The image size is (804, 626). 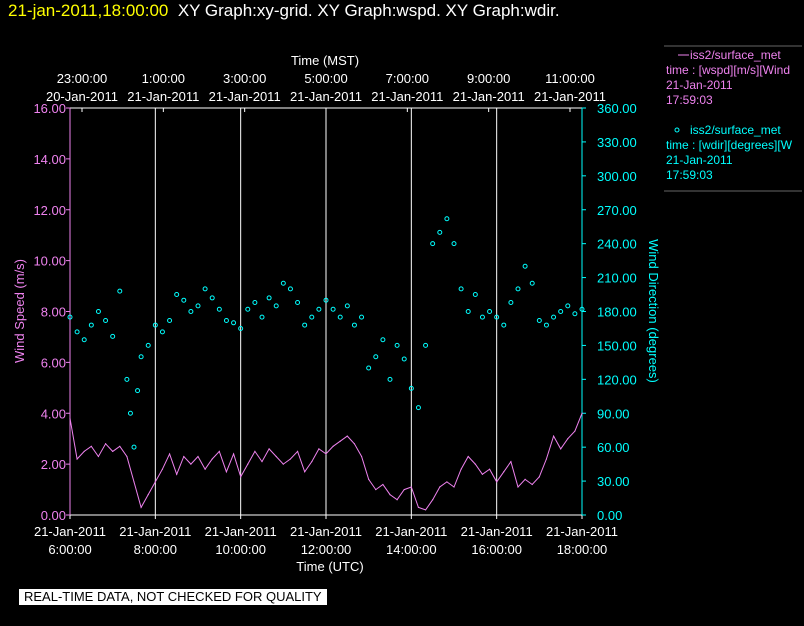 I want to click on left-tick-label: 14.00, so click(x=49, y=159).